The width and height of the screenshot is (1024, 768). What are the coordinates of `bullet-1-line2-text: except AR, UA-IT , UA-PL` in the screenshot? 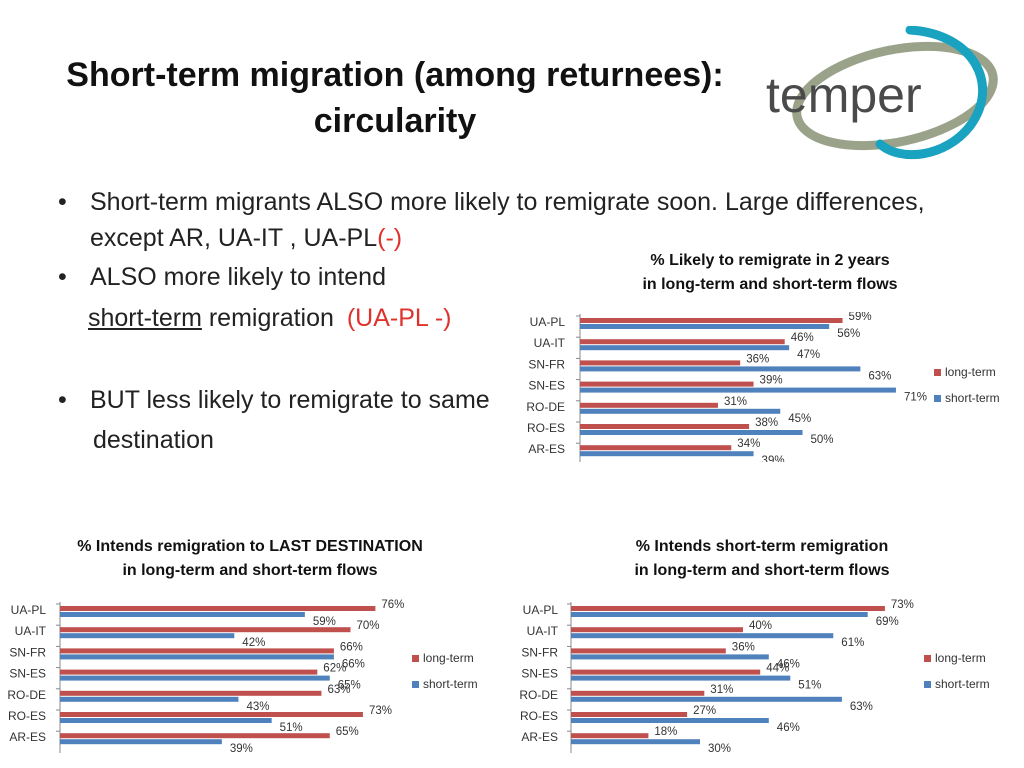 It's located at (234, 238).